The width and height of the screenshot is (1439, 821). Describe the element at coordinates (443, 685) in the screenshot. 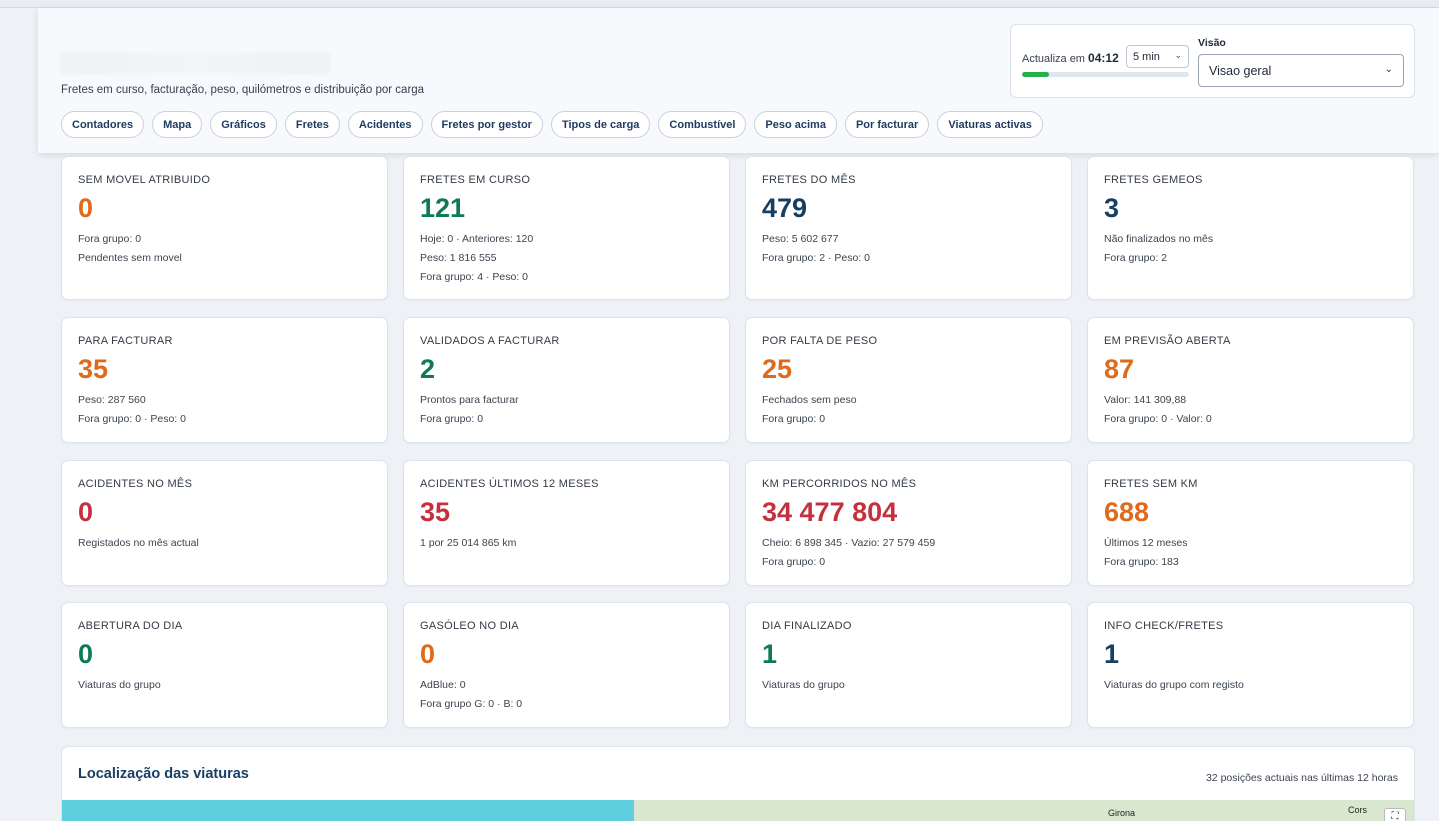

I see `counter-detail: AdBlue: 0` at that location.